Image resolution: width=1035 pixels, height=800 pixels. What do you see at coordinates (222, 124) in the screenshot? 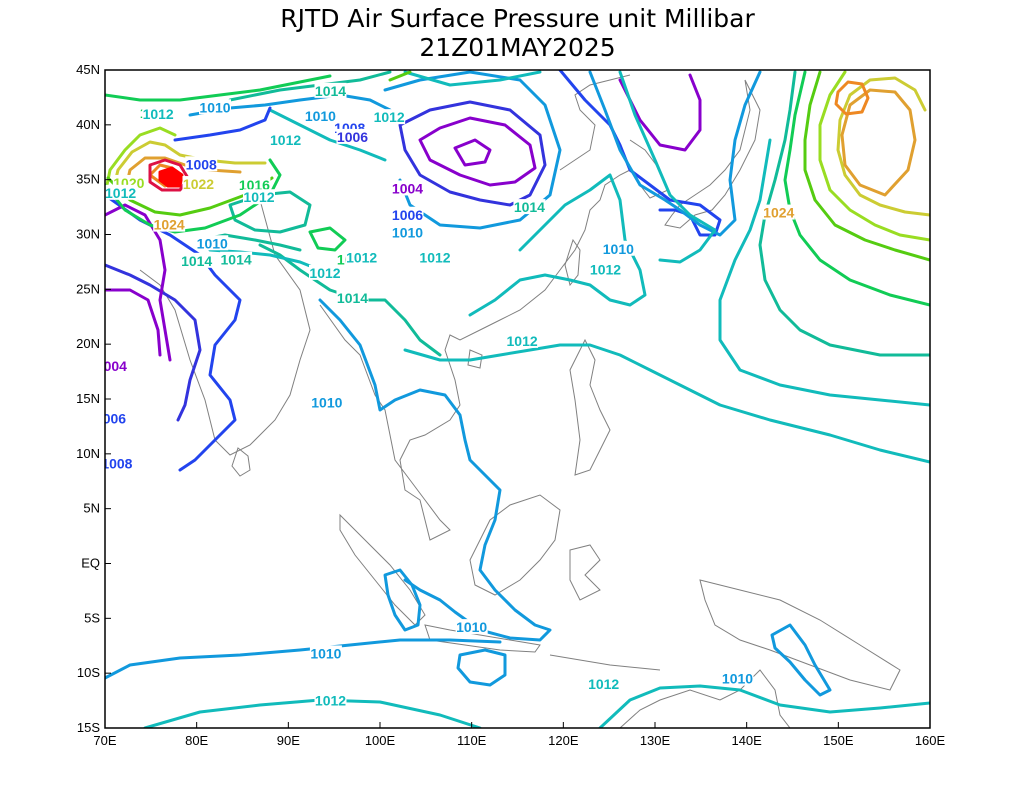
I see `isobar-1008-north` at bounding box center [222, 124].